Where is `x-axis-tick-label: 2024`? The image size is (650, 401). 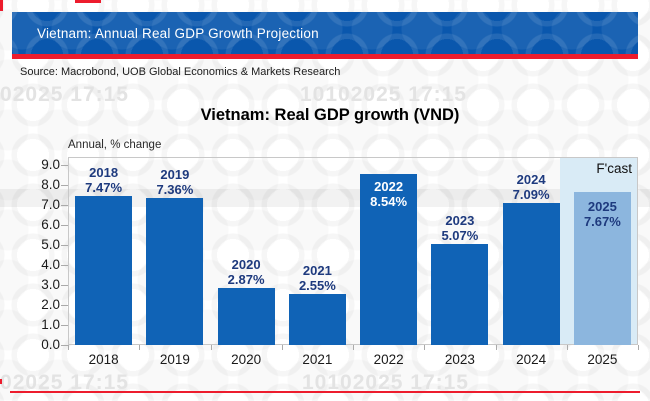
x-axis-tick-label: 2024 is located at coordinates (531, 359).